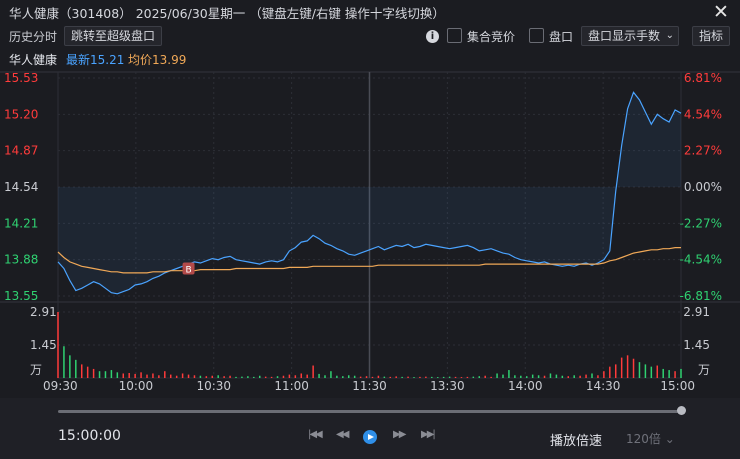  What do you see at coordinates (21, 151) in the screenshot?
I see `price-tick-label: 14.87` at bounding box center [21, 151].